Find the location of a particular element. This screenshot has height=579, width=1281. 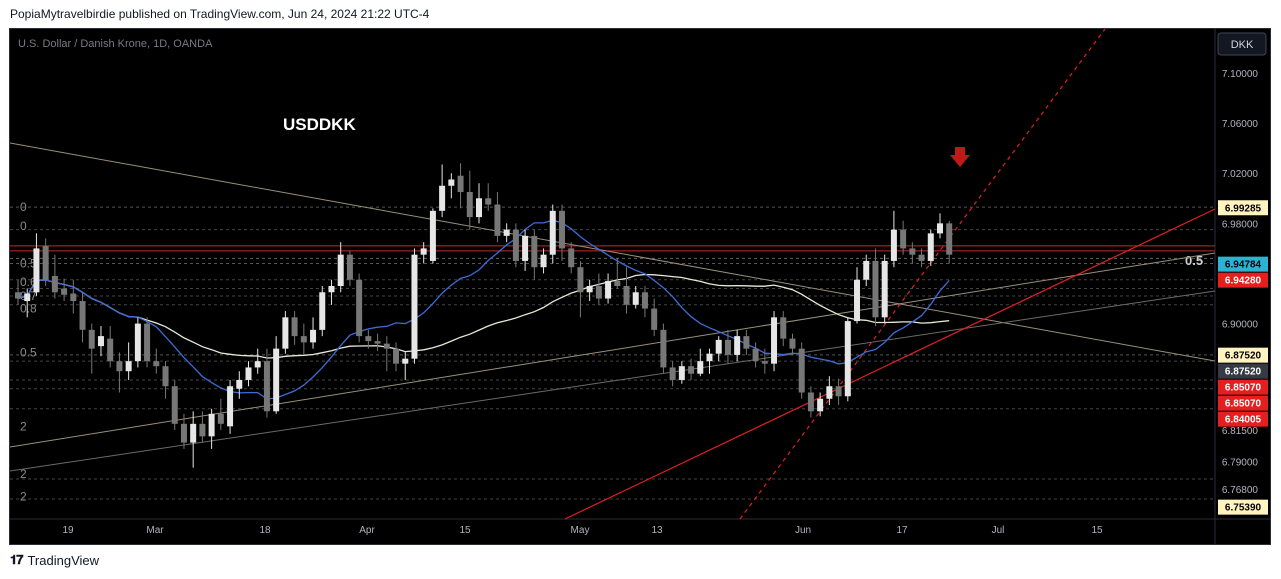

currency-button: DKK is located at coordinates (1242, 44).